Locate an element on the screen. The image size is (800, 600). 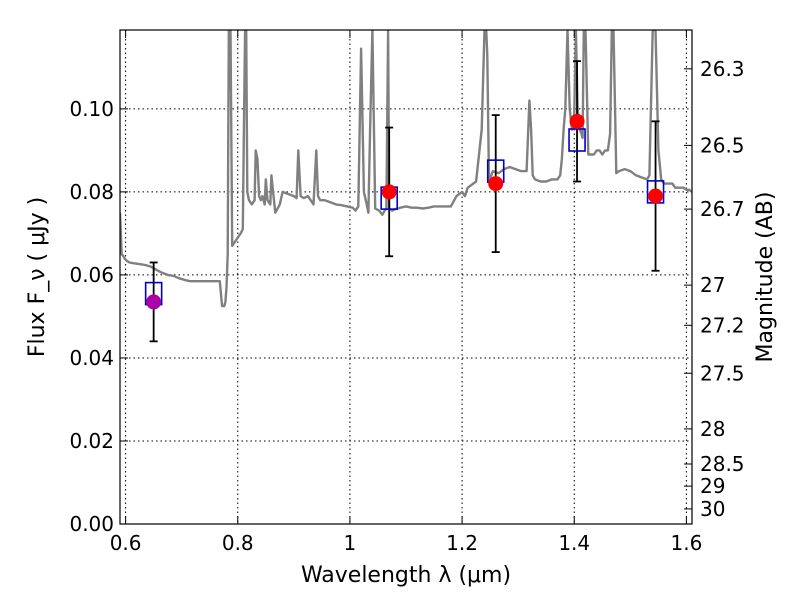
right-tick-label: 26.3 is located at coordinates (722, 69).